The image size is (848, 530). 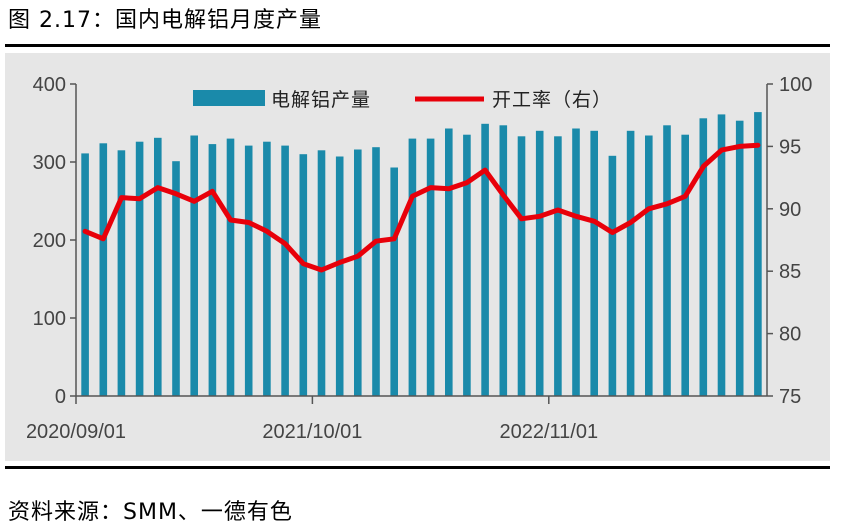 I want to click on right-tick-label: 80, so click(x=790, y=335).